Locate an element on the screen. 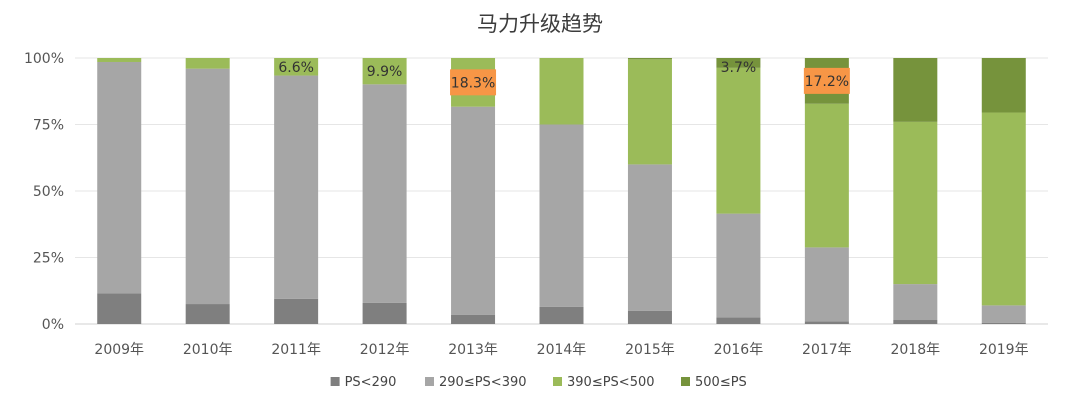 This screenshot has width=1080, height=401. x-tick-label: 2016年 is located at coordinates (739, 350).